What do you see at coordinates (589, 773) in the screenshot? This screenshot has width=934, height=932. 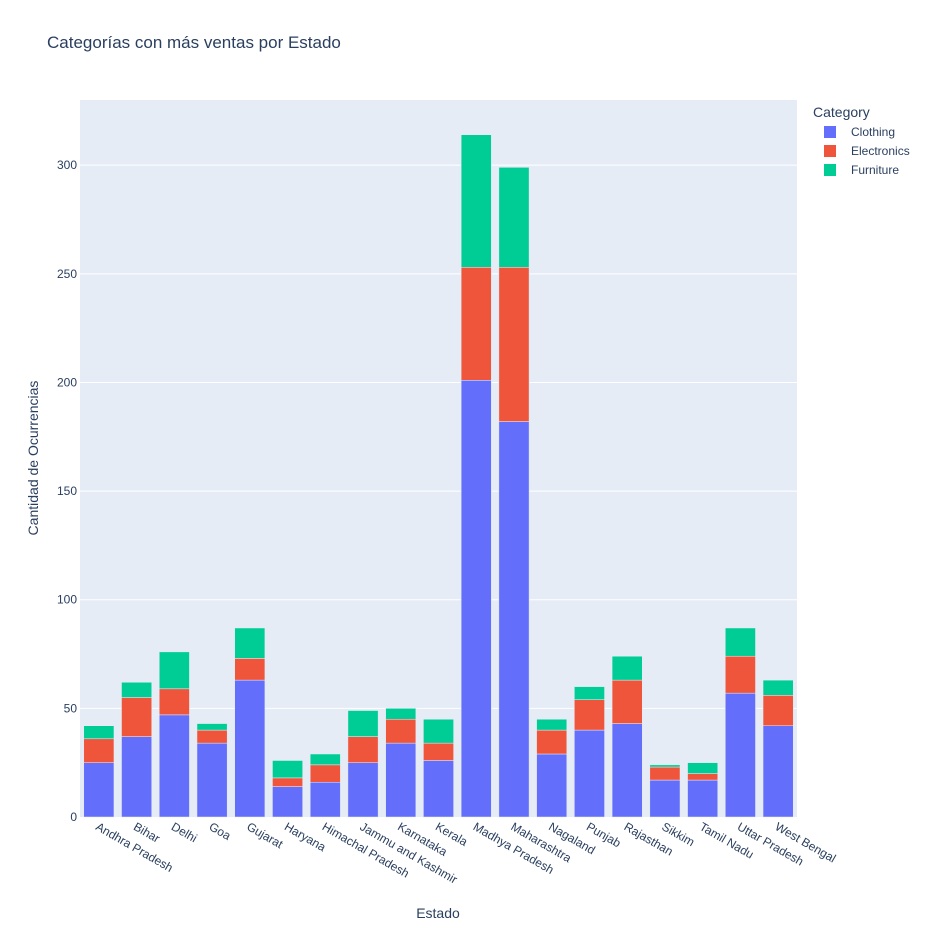 I see `bar-clothing-punjab` at bounding box center [589, 773].